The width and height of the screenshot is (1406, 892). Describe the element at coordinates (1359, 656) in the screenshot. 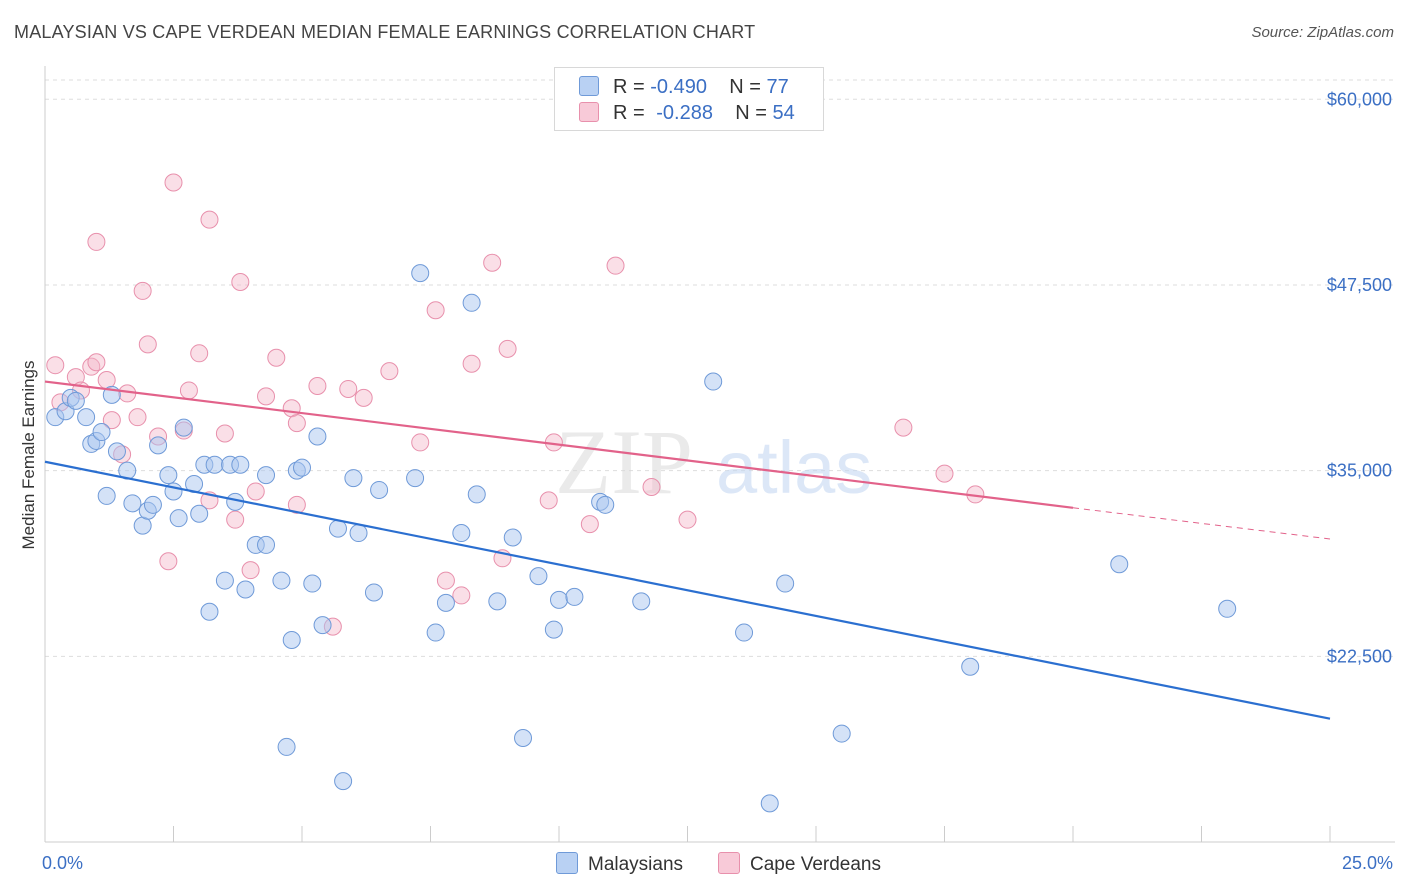

I see `y-tick-label: $22,500` at that location.